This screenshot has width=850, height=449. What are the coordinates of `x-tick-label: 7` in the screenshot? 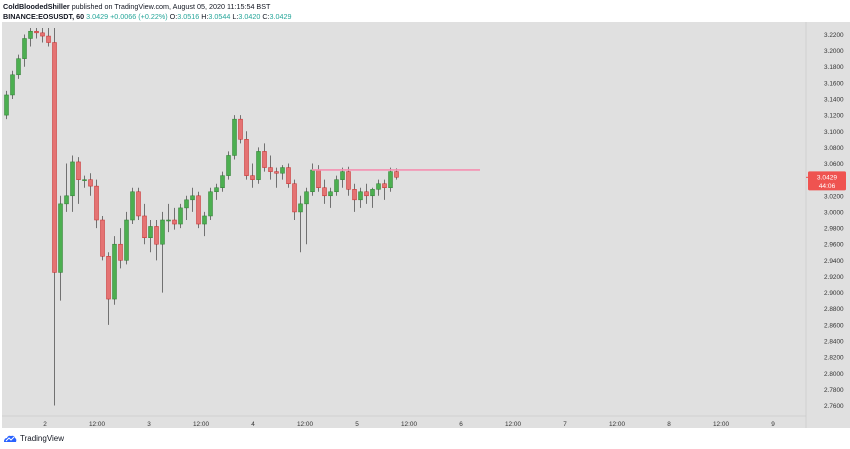 It's located at (565, 424).